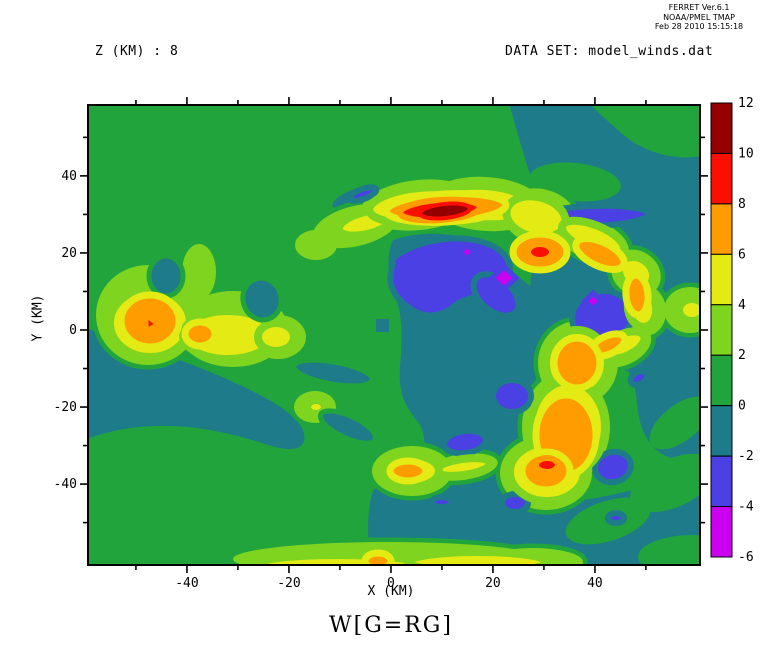 The height and width of the screenshot is (662, 768). Describe the element at coordinates (746, 103) in the screenshot. I see `svg-text: 12` at that location.